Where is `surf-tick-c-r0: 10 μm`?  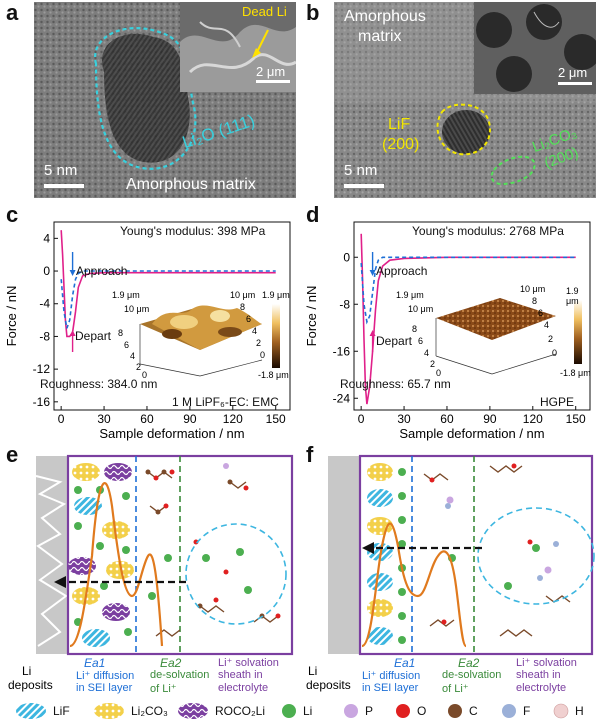
surf-tick-c-r0: 10 μm is located at coordinates (243, 295).